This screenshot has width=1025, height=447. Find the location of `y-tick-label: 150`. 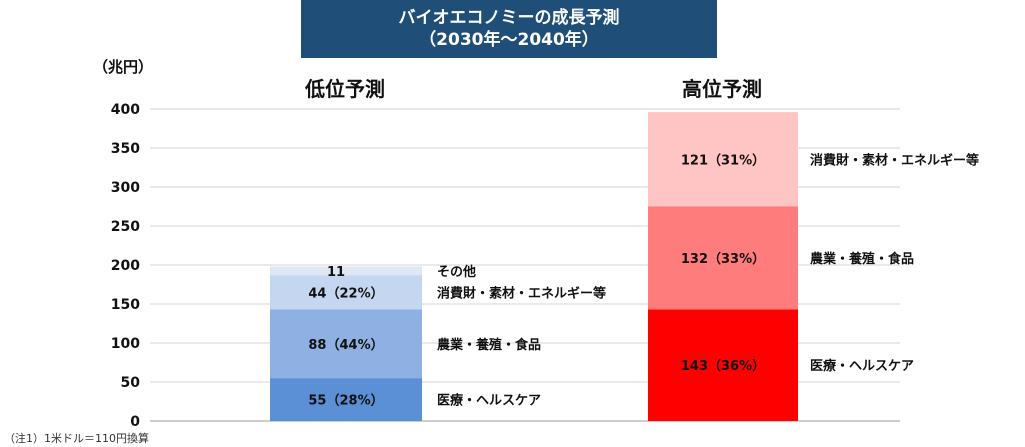

y-tick-label: 150 is located at coordinates (125, 305).